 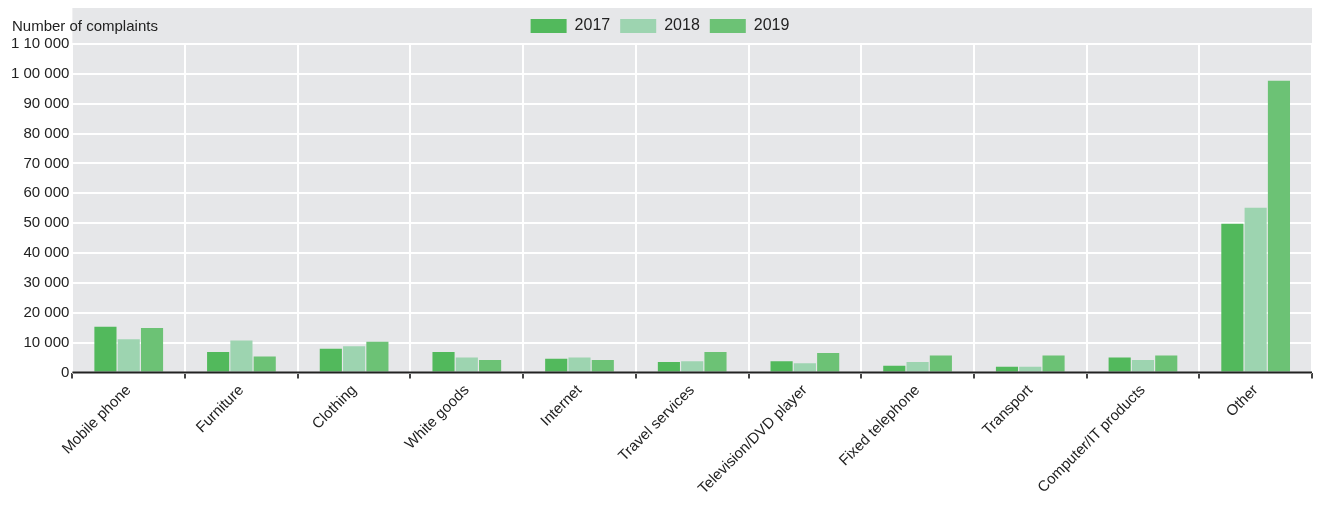 I want to click on y-tick-label: 90 000, so click(x=46, y=102).